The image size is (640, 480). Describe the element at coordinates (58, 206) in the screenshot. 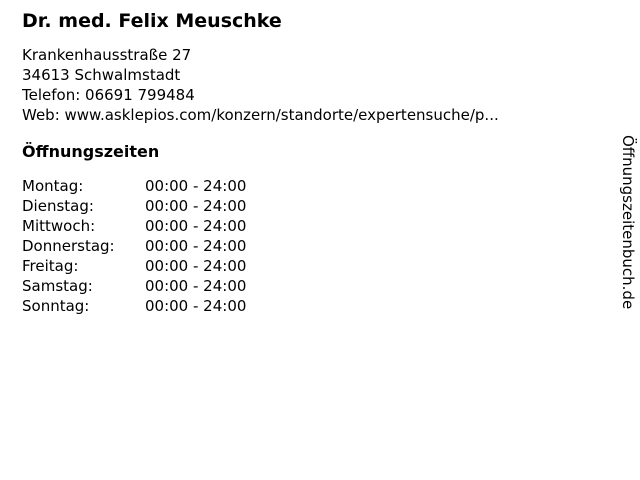

I see `day-label: Dienstag:` at that location.